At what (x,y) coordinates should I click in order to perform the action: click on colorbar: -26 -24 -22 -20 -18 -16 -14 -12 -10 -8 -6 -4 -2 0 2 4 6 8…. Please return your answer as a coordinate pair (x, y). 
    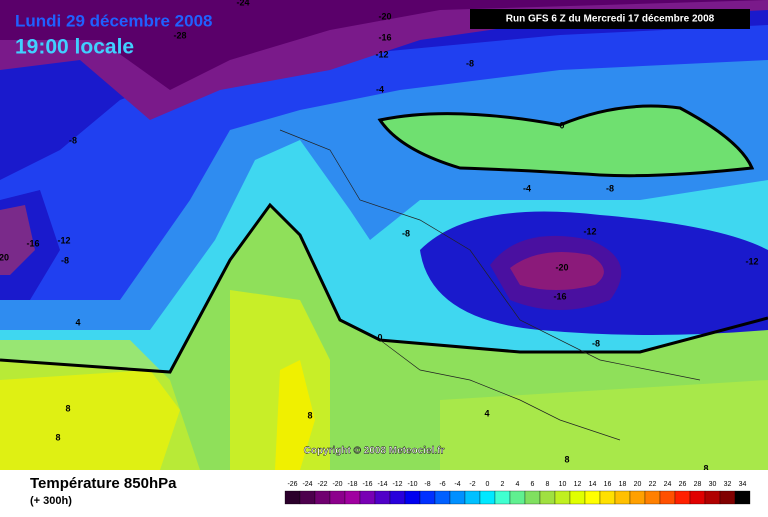
    Looking at the image, I should click on (517, 493).